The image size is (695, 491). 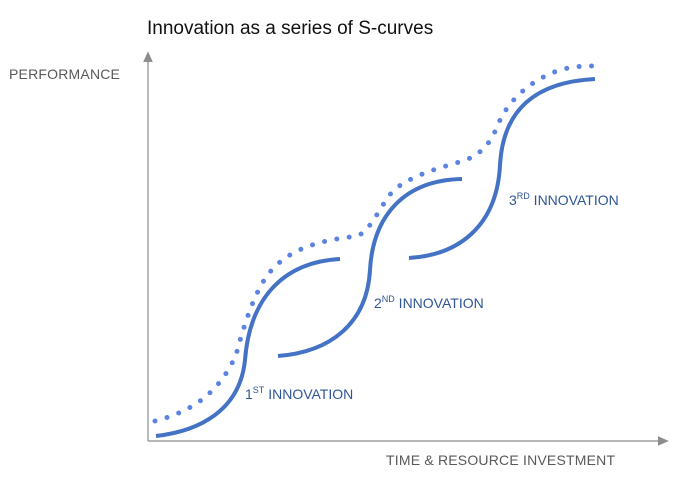 I want to click on curve-label-2: 2ND INNOVATION, so click(x=429, y=302).